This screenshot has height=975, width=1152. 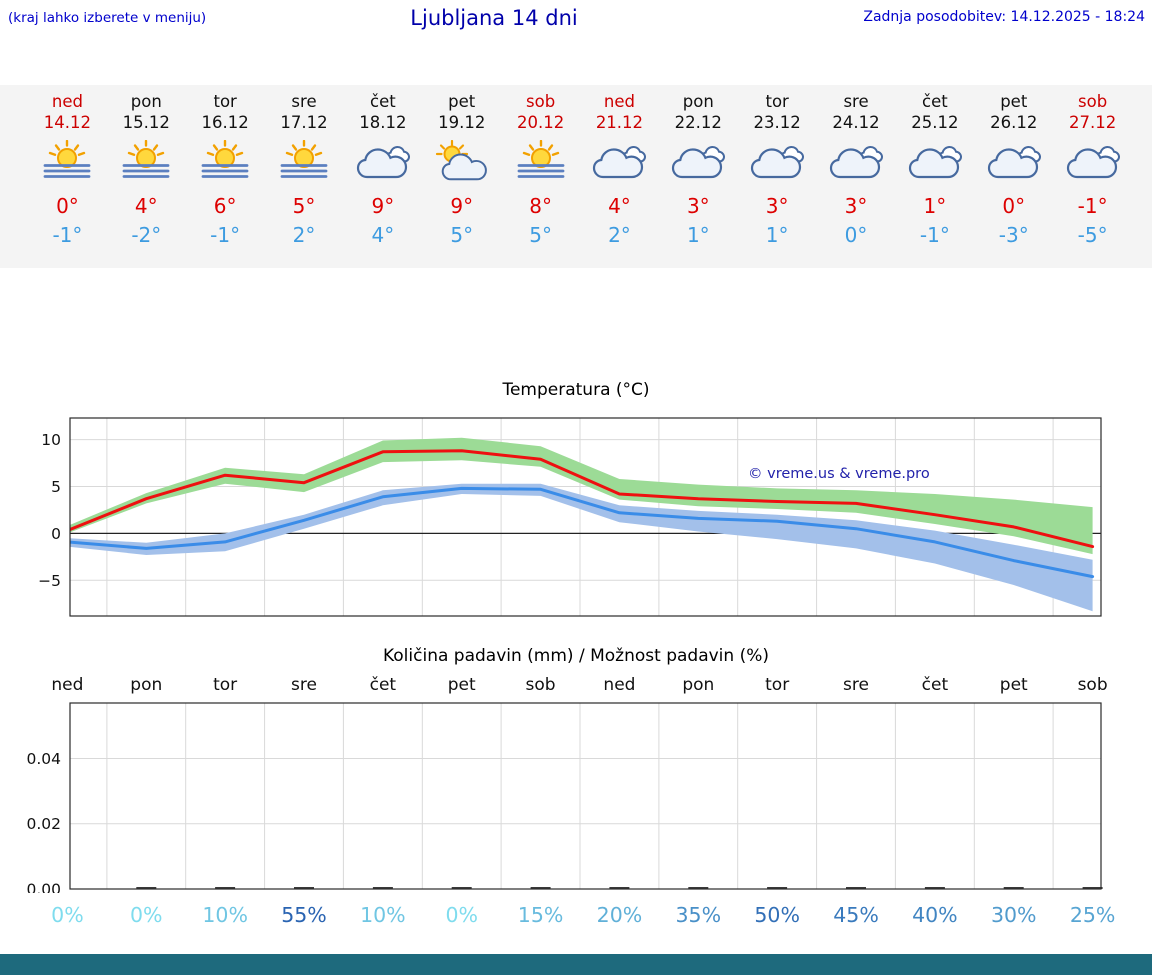 I want to click on day-date: 24.12, so click(x=856, y=122).